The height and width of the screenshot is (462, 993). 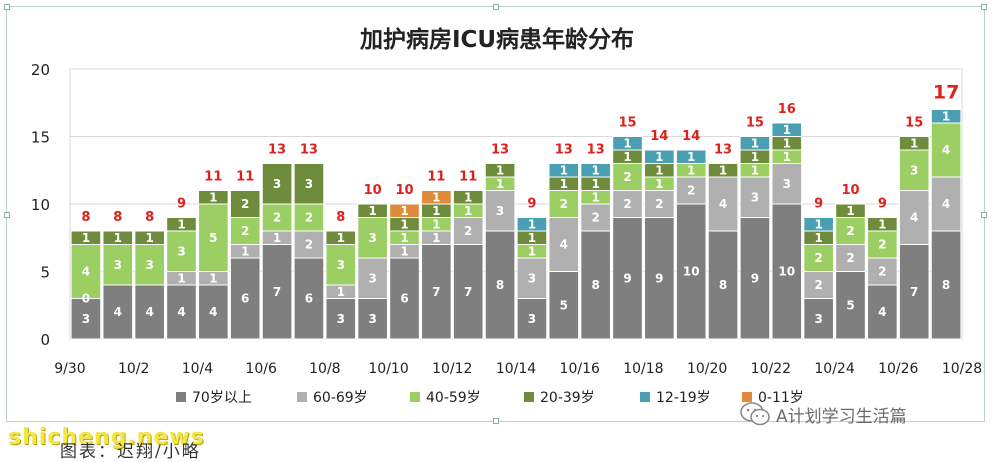 I want to click on y-tick-label: 10, so click(x=40, y=205).